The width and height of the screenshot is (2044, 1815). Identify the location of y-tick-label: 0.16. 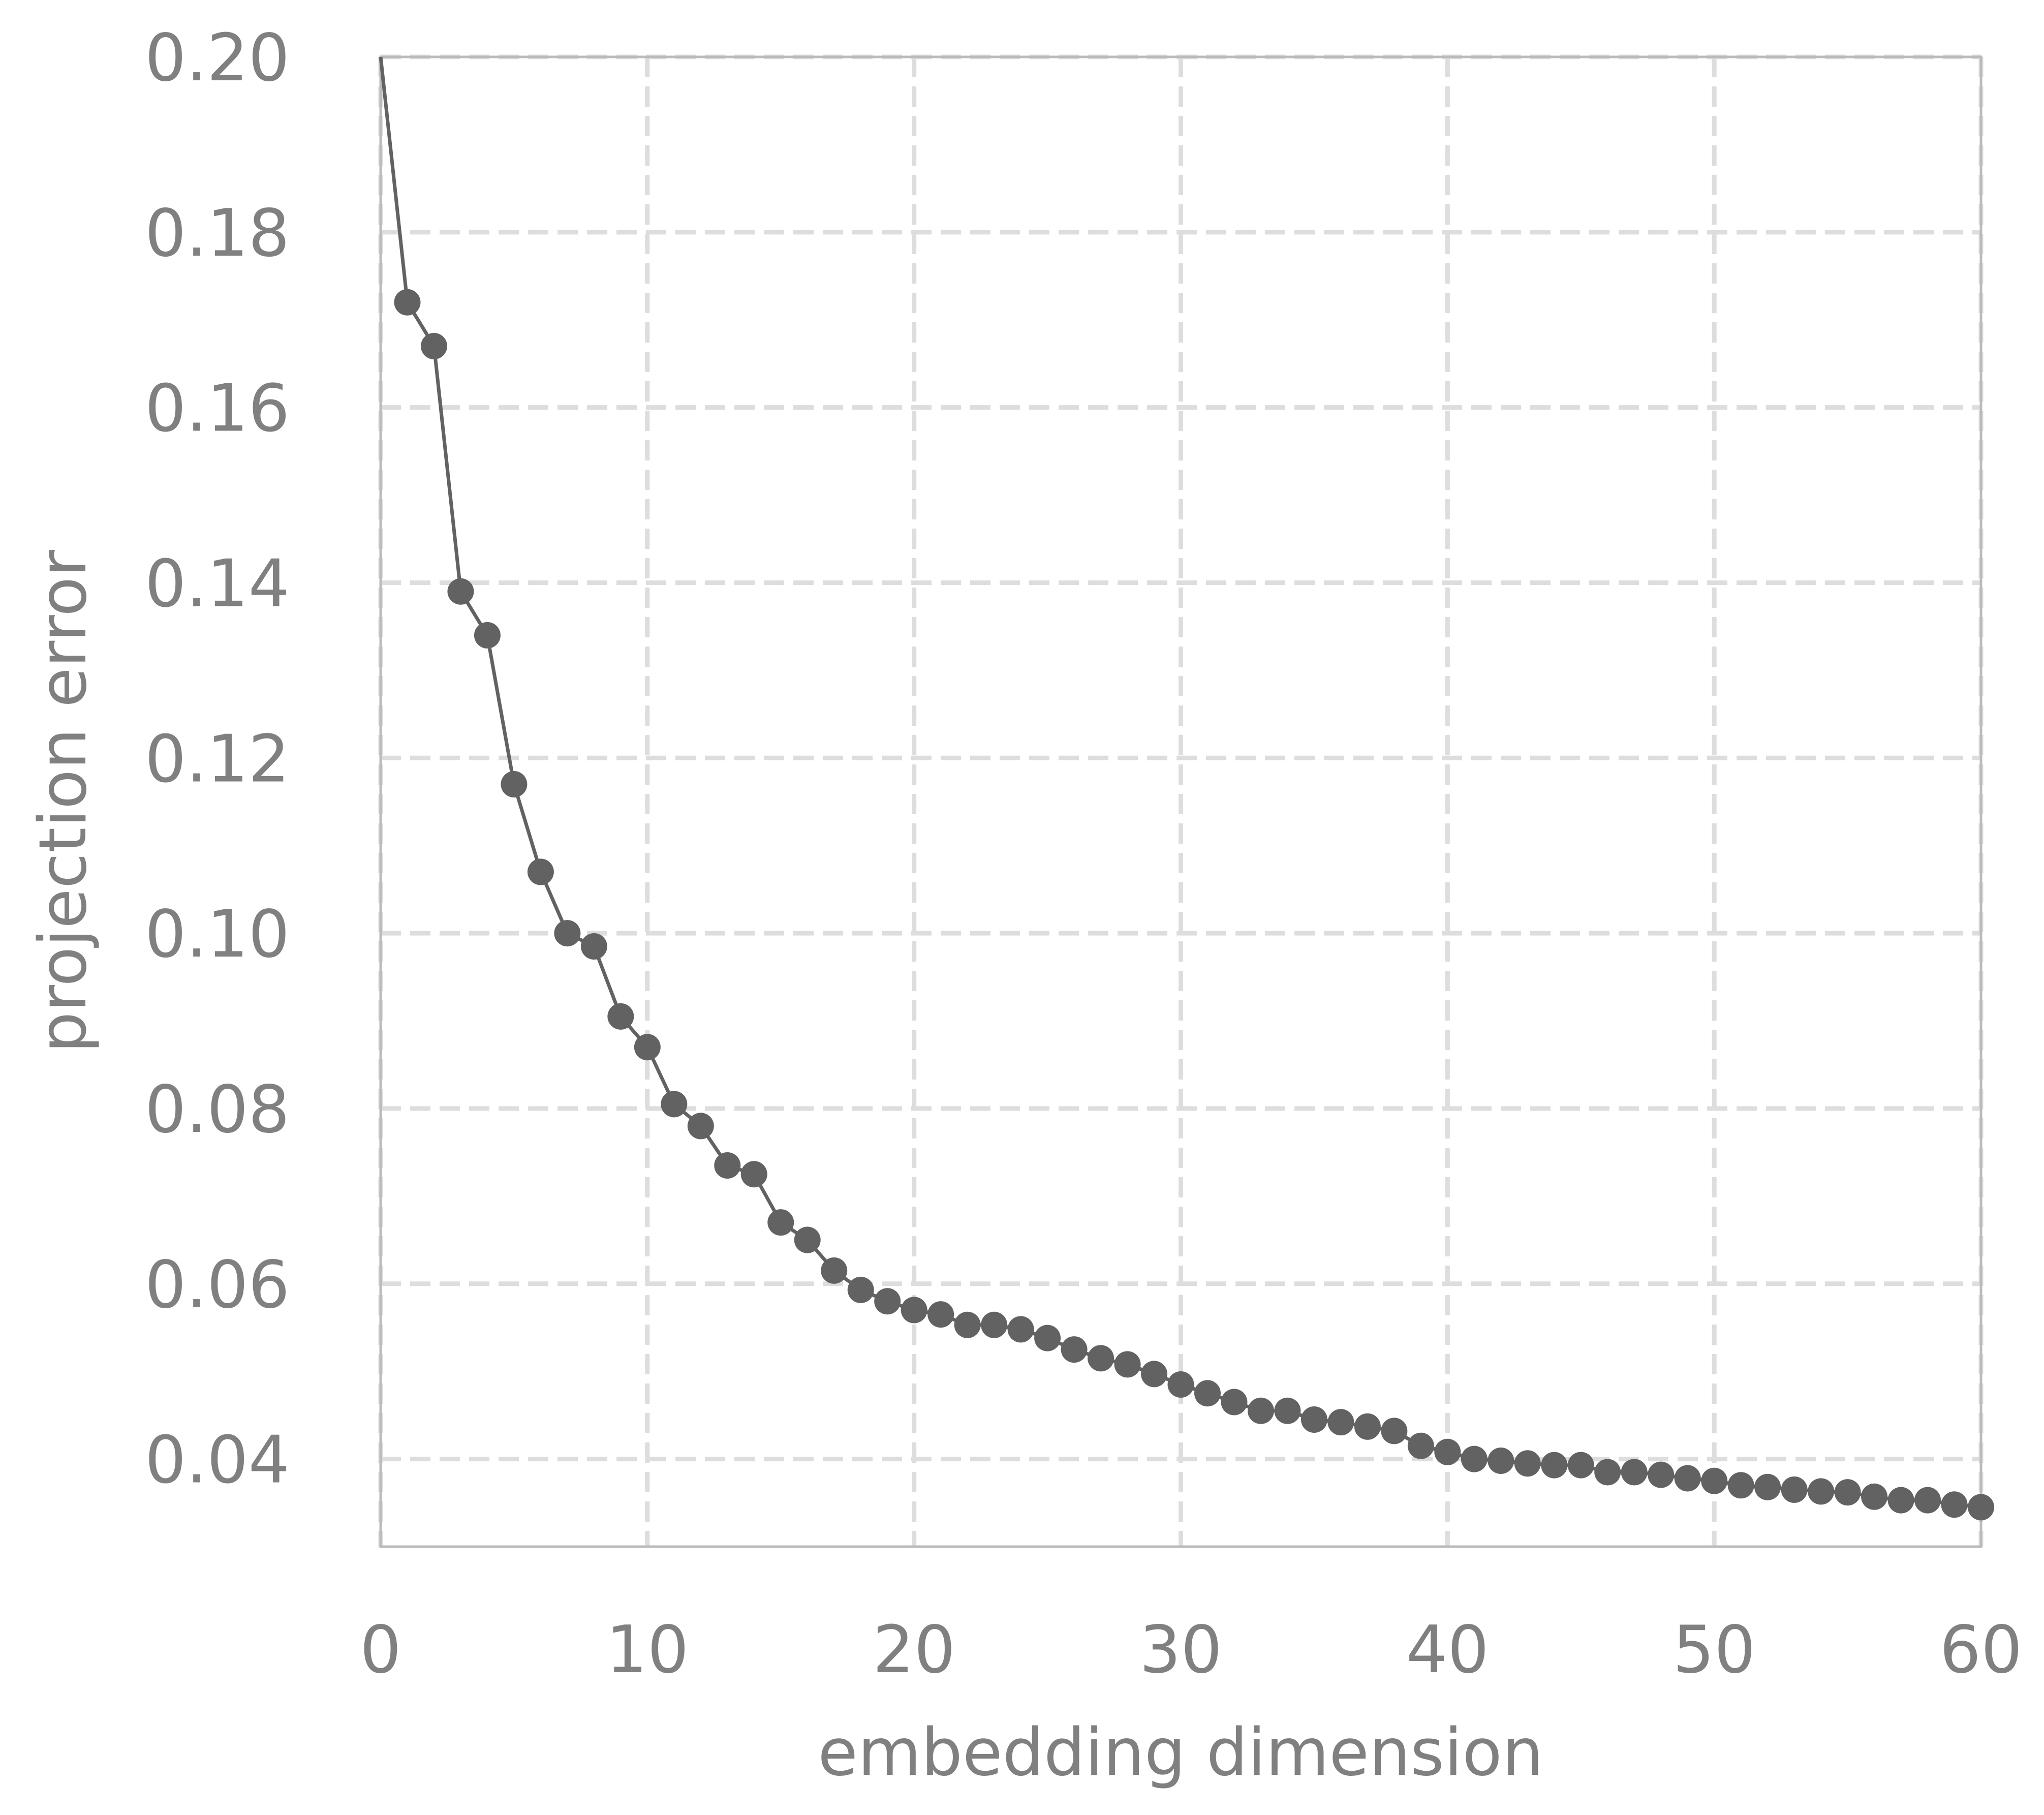
(217, 409).